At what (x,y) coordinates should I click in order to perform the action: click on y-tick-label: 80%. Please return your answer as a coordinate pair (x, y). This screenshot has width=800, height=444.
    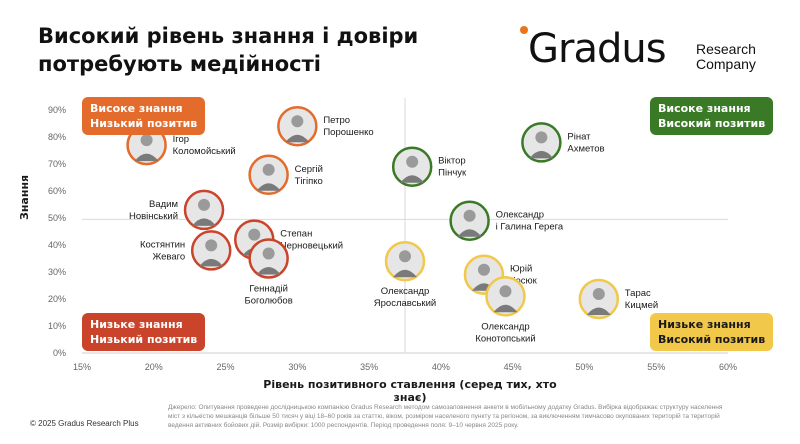
    Looking at the image, I should click on (57, 137).